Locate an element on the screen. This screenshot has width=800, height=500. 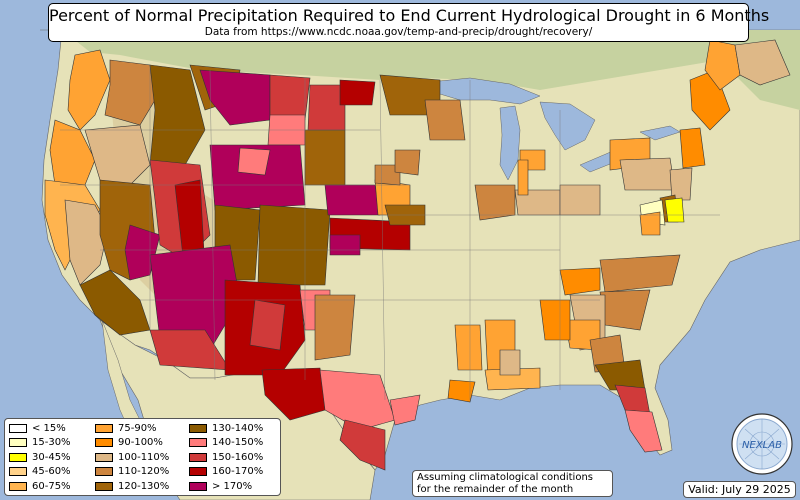
legend-label: 150-160% is located at coordinates (238, 457).